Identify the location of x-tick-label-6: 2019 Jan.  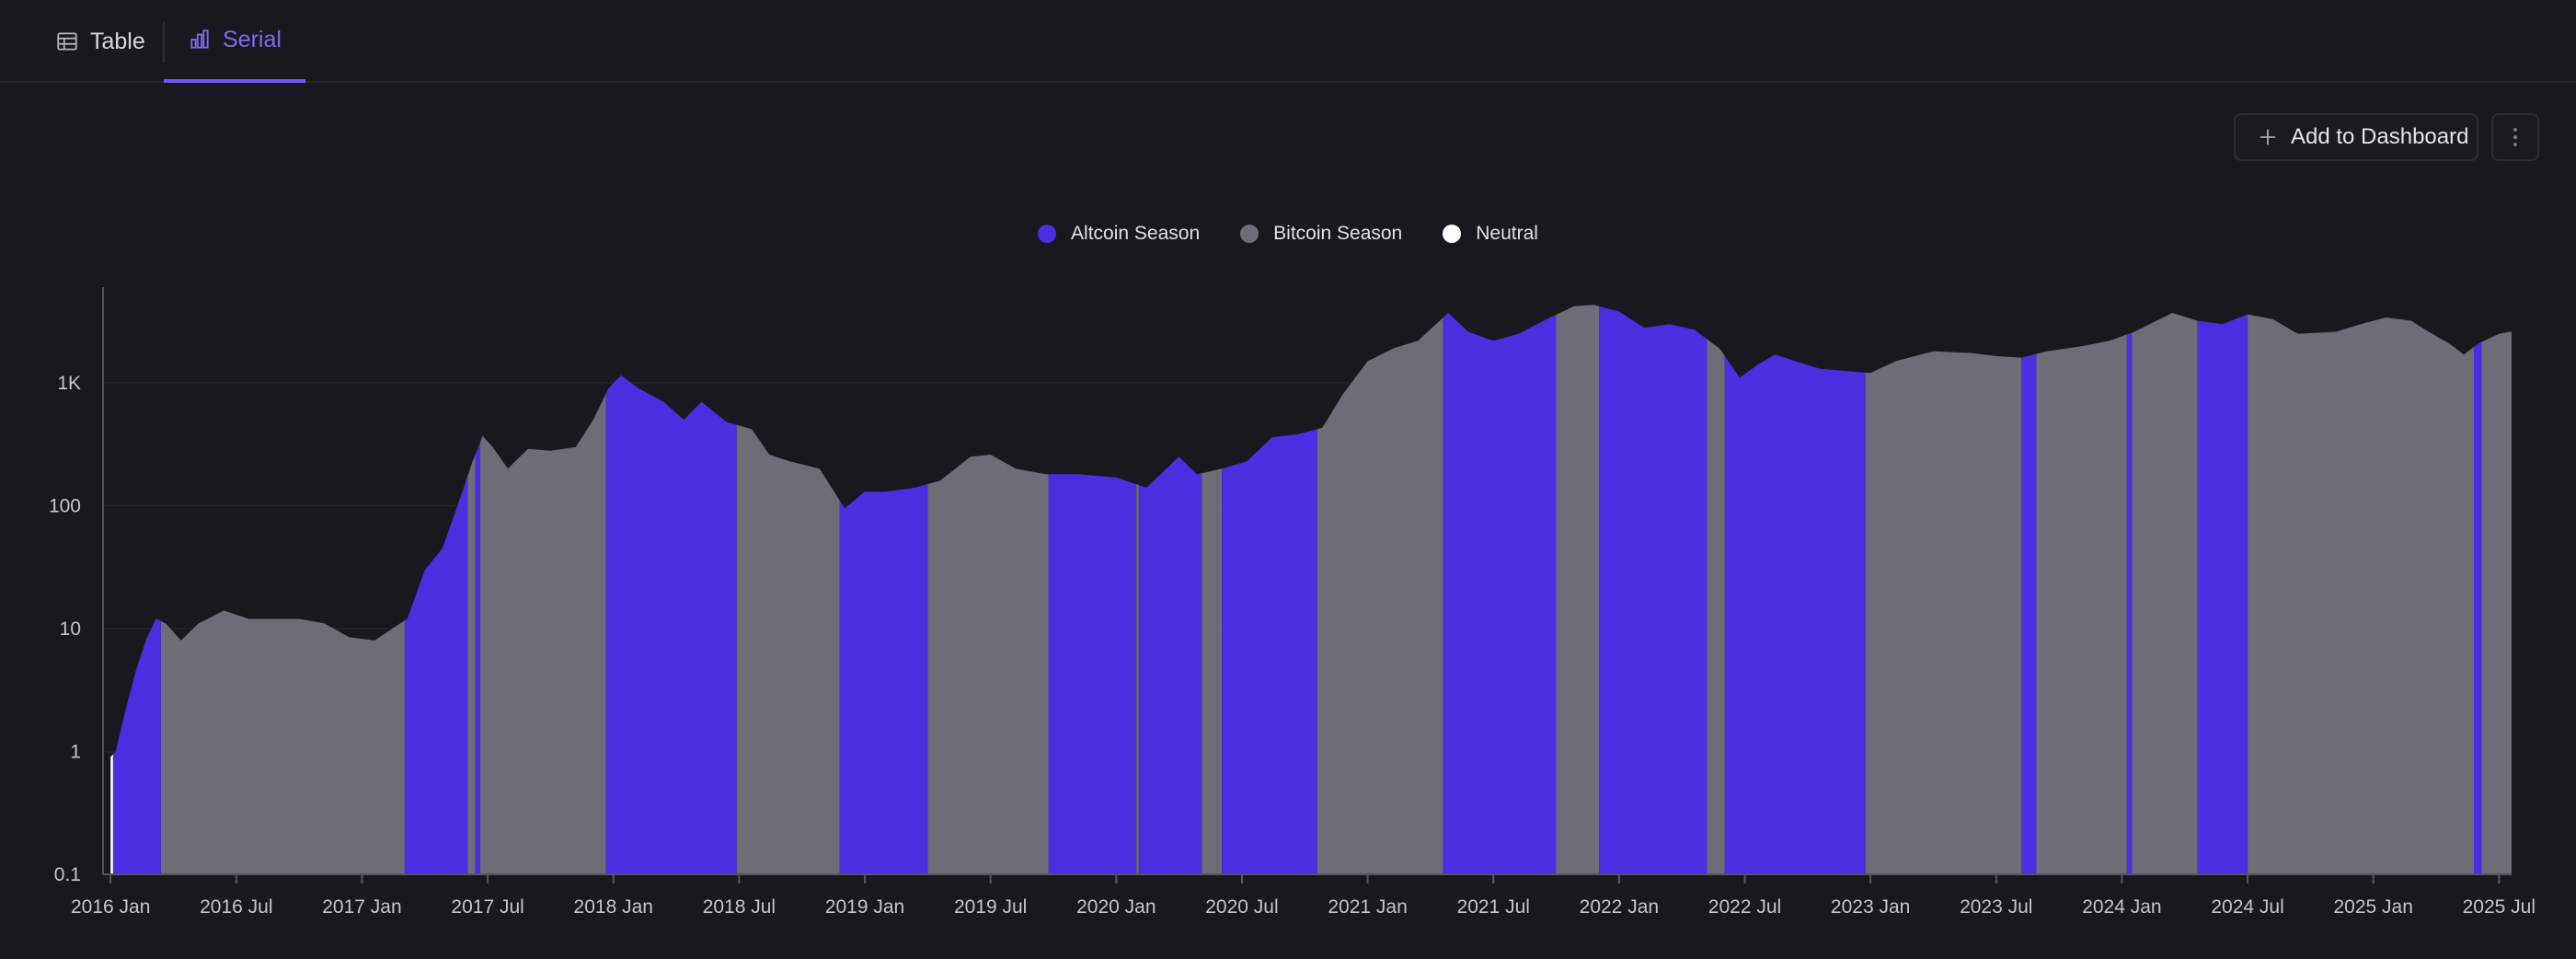
(864, 907).